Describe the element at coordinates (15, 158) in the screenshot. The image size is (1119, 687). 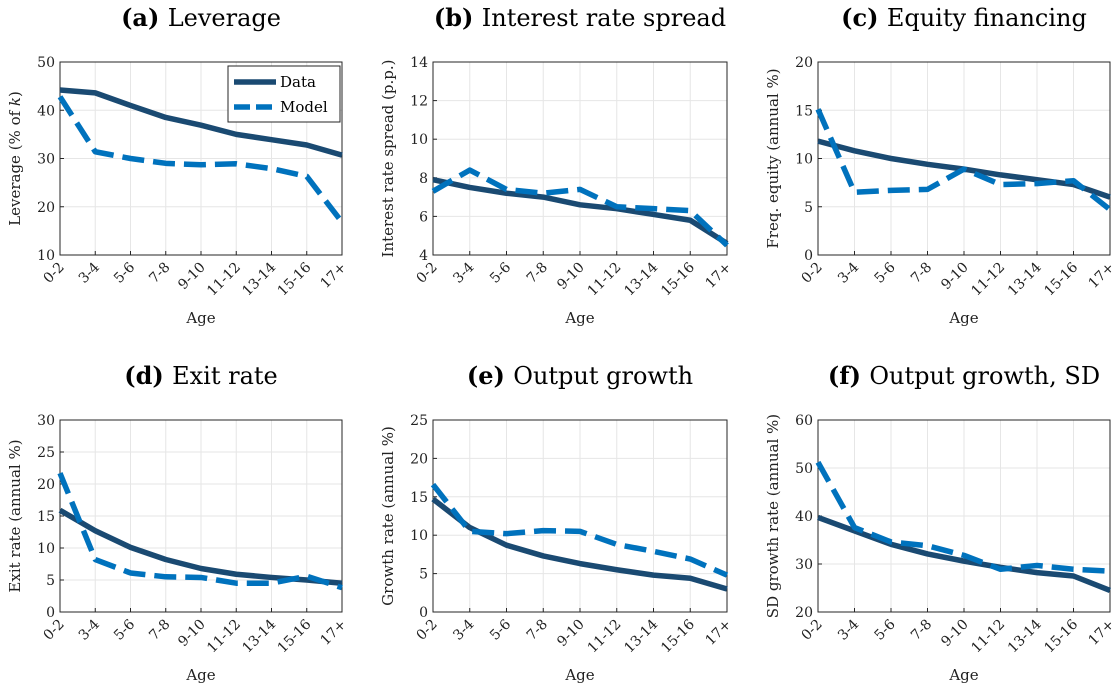
I see `y-axis-label: Leverage (% of k)` at that location.